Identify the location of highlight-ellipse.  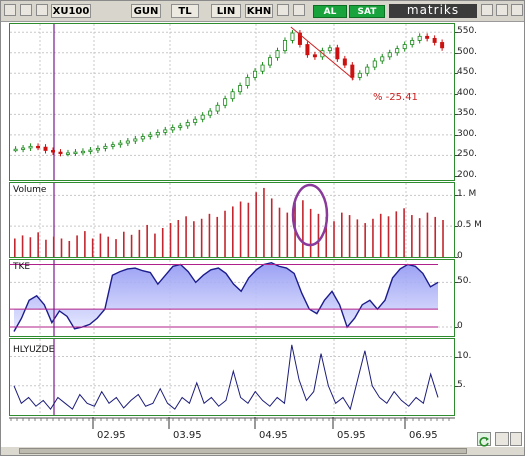
(310, 215).